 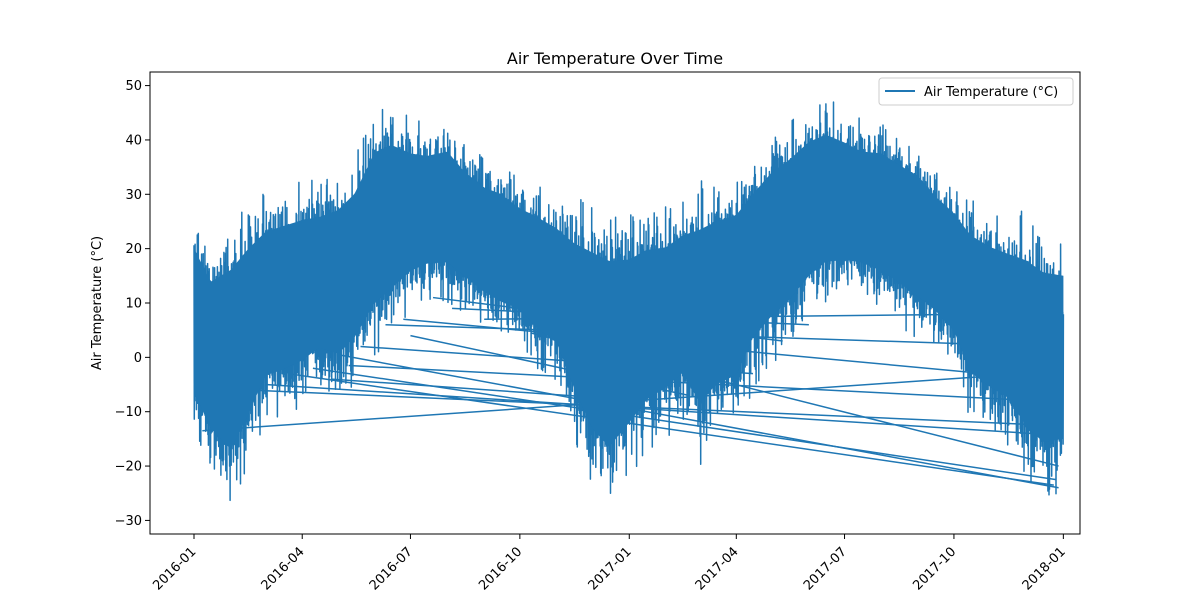 What do you see at coordinates (133, 86) in the screenshot?
I see `y-tick-label: 50` at bounding box center [133, 86].